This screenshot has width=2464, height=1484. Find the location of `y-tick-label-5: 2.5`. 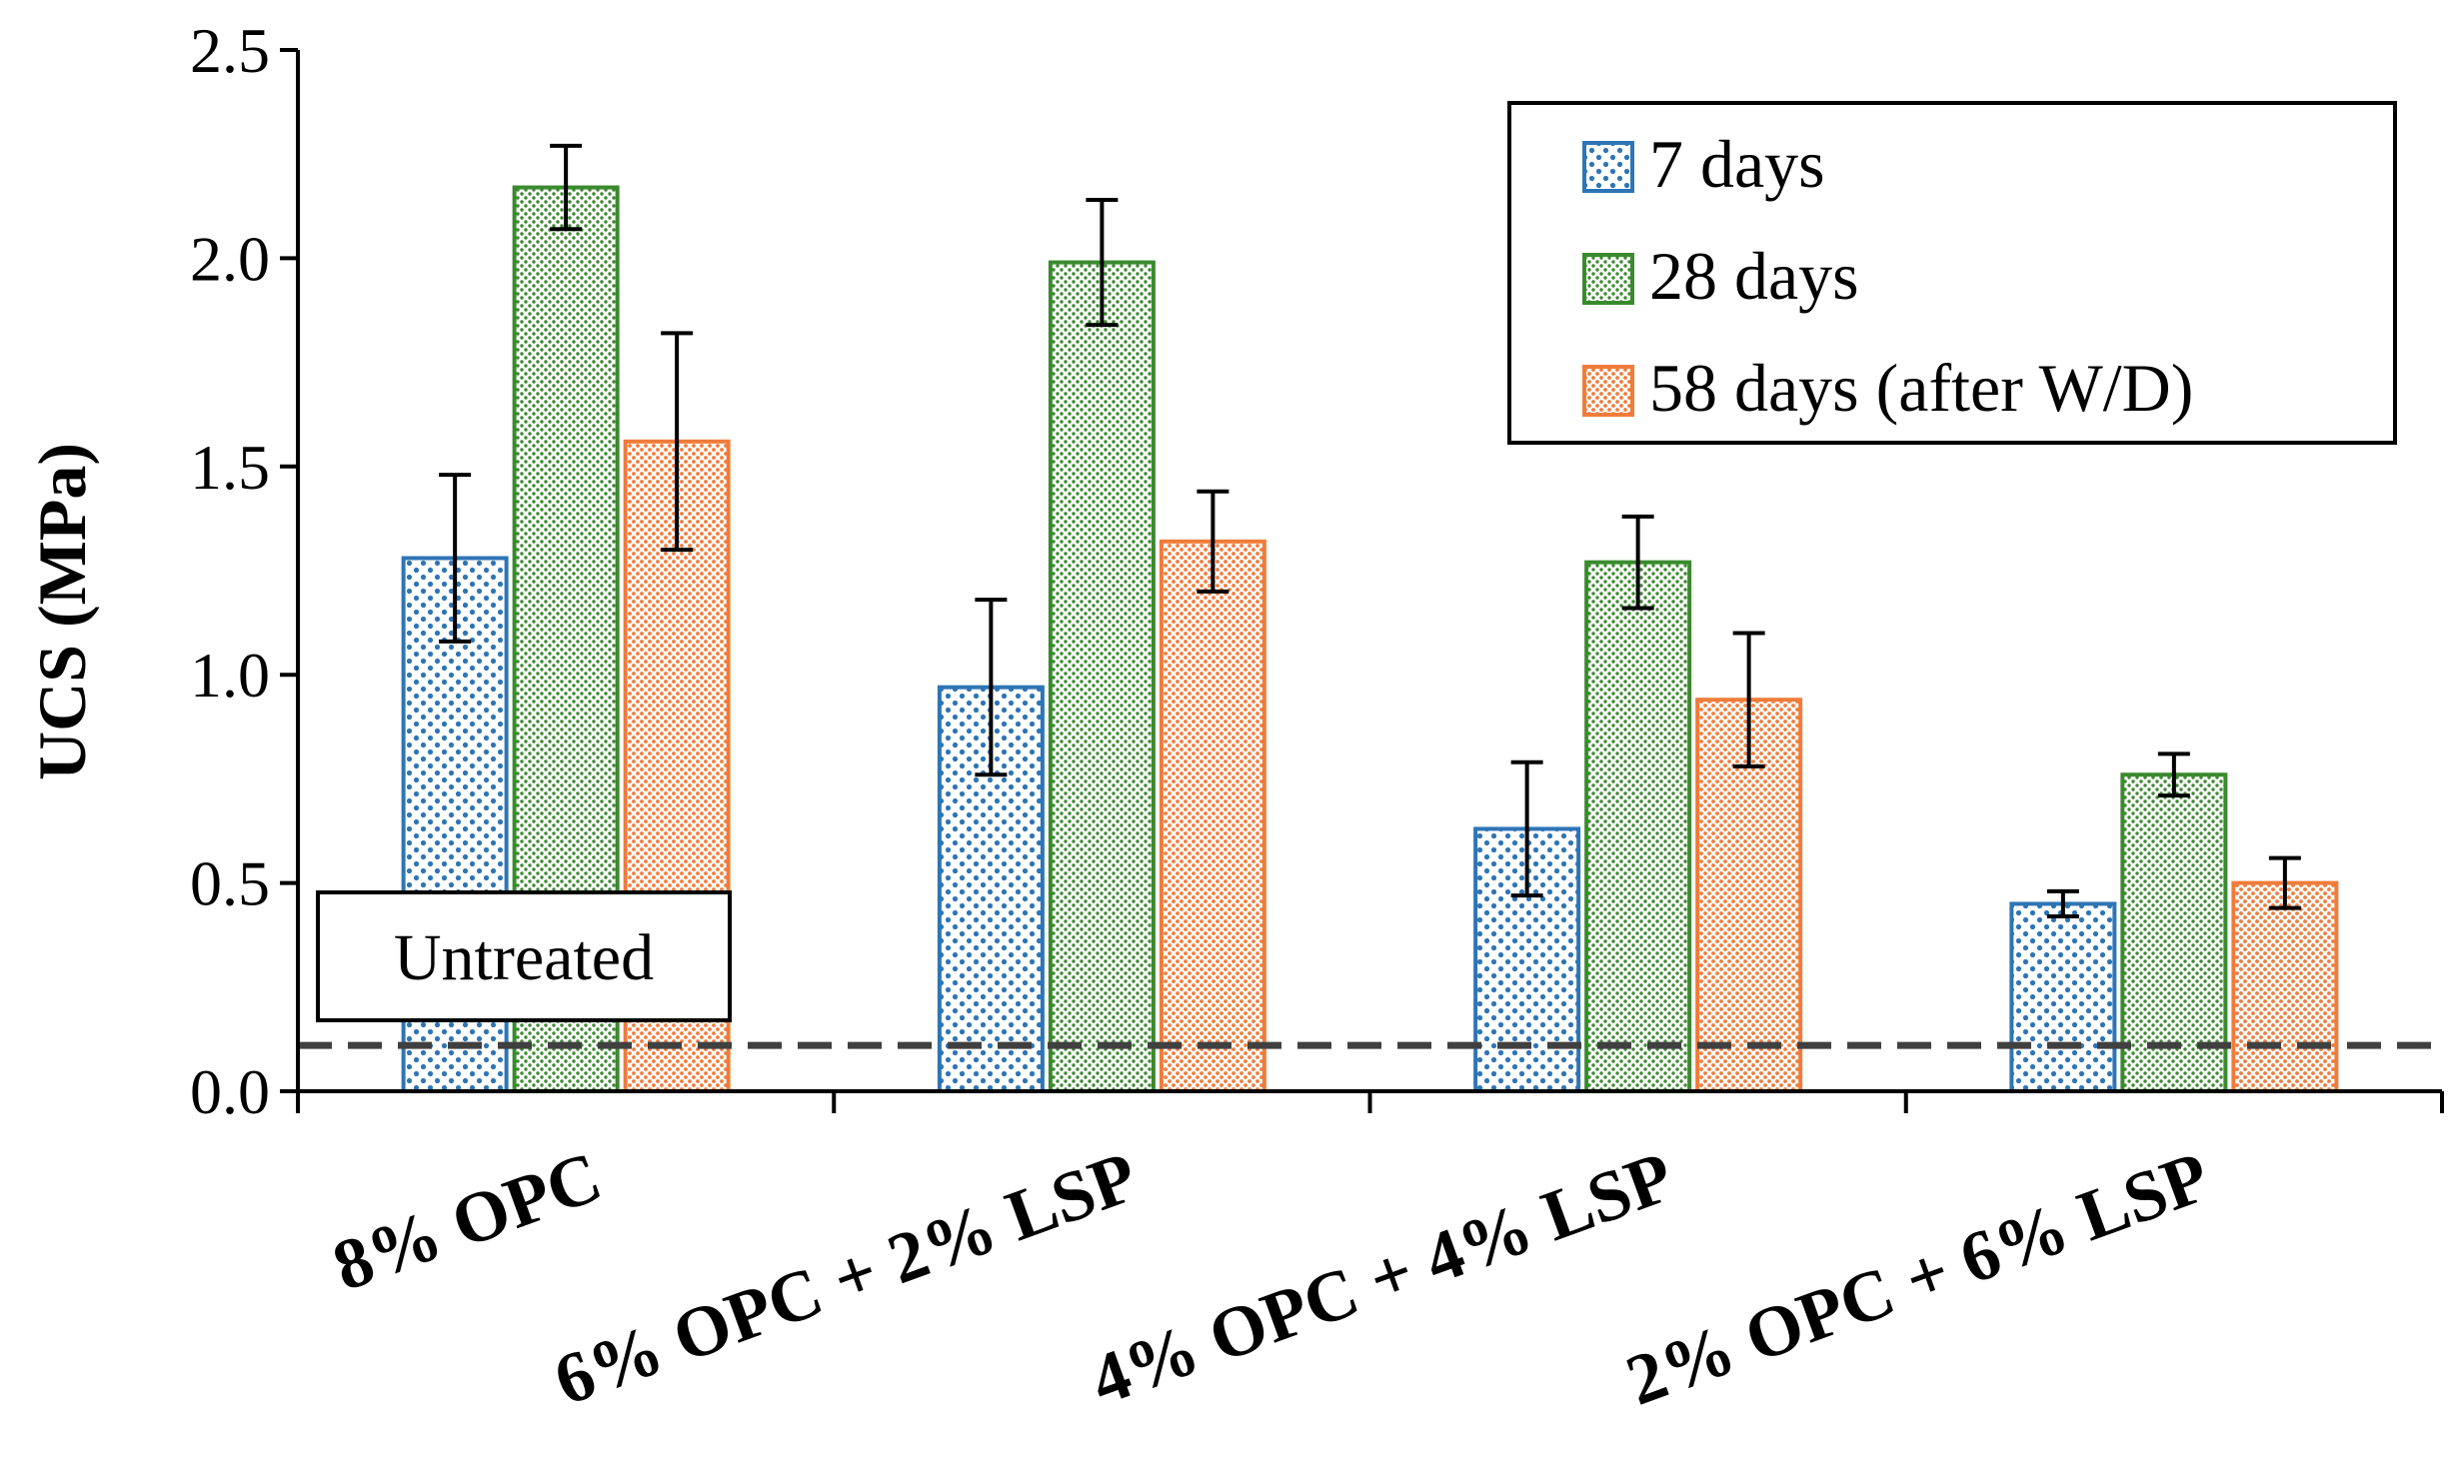

y-tick-label-5: 2.5 is located at coordinates (230, 50).